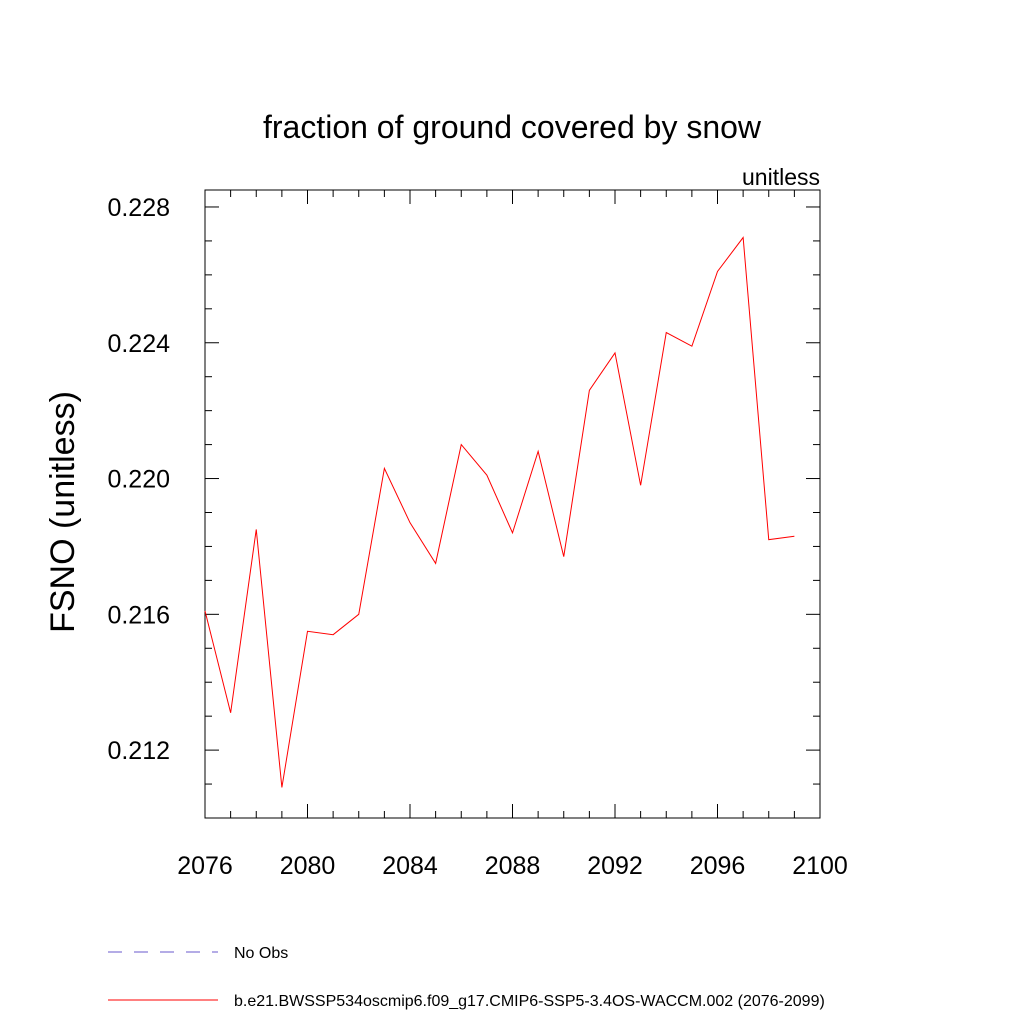  What do you see at coordinates (138, 615) in the screenshot?
I see `y-tick-label: 0.216` at bounding box center [138, 615].